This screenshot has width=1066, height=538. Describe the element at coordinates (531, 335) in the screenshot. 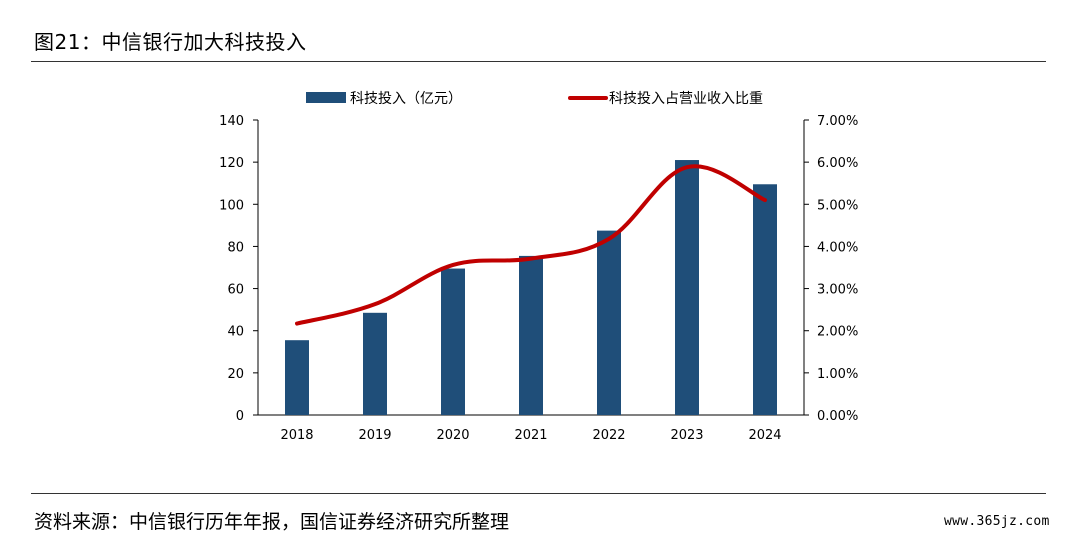

I see `bar-2021` at that location.